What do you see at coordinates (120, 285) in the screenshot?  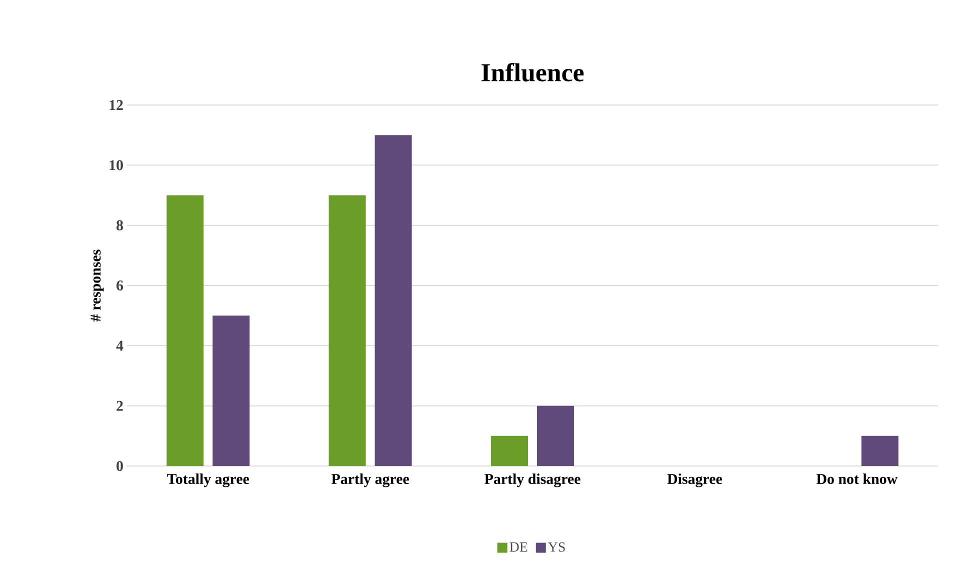 I see `y-tick-label: 6` at bounding box center [120, 285].